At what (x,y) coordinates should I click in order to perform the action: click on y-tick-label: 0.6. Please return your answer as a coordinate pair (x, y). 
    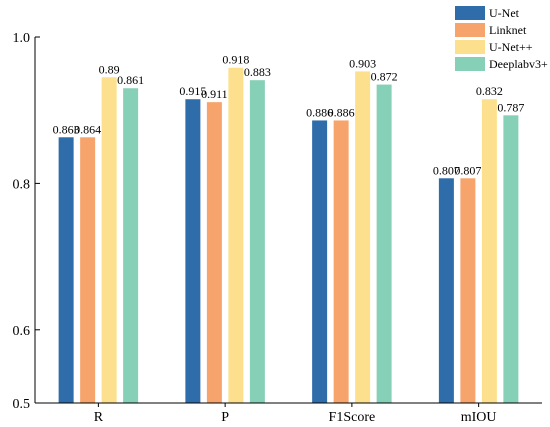
    Looking at the image, I should click on (22, 331).